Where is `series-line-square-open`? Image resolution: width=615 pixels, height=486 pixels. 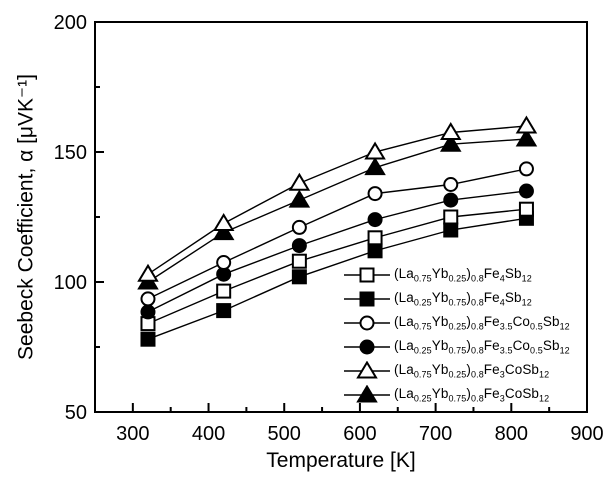 series-line-square-open is located at coordinates (337, 266).